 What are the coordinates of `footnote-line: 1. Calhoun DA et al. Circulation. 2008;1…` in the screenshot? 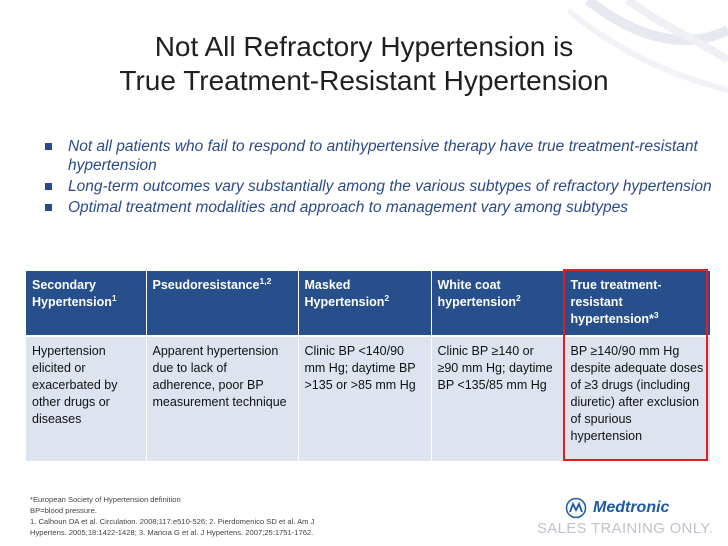 It's located at (172, 521).